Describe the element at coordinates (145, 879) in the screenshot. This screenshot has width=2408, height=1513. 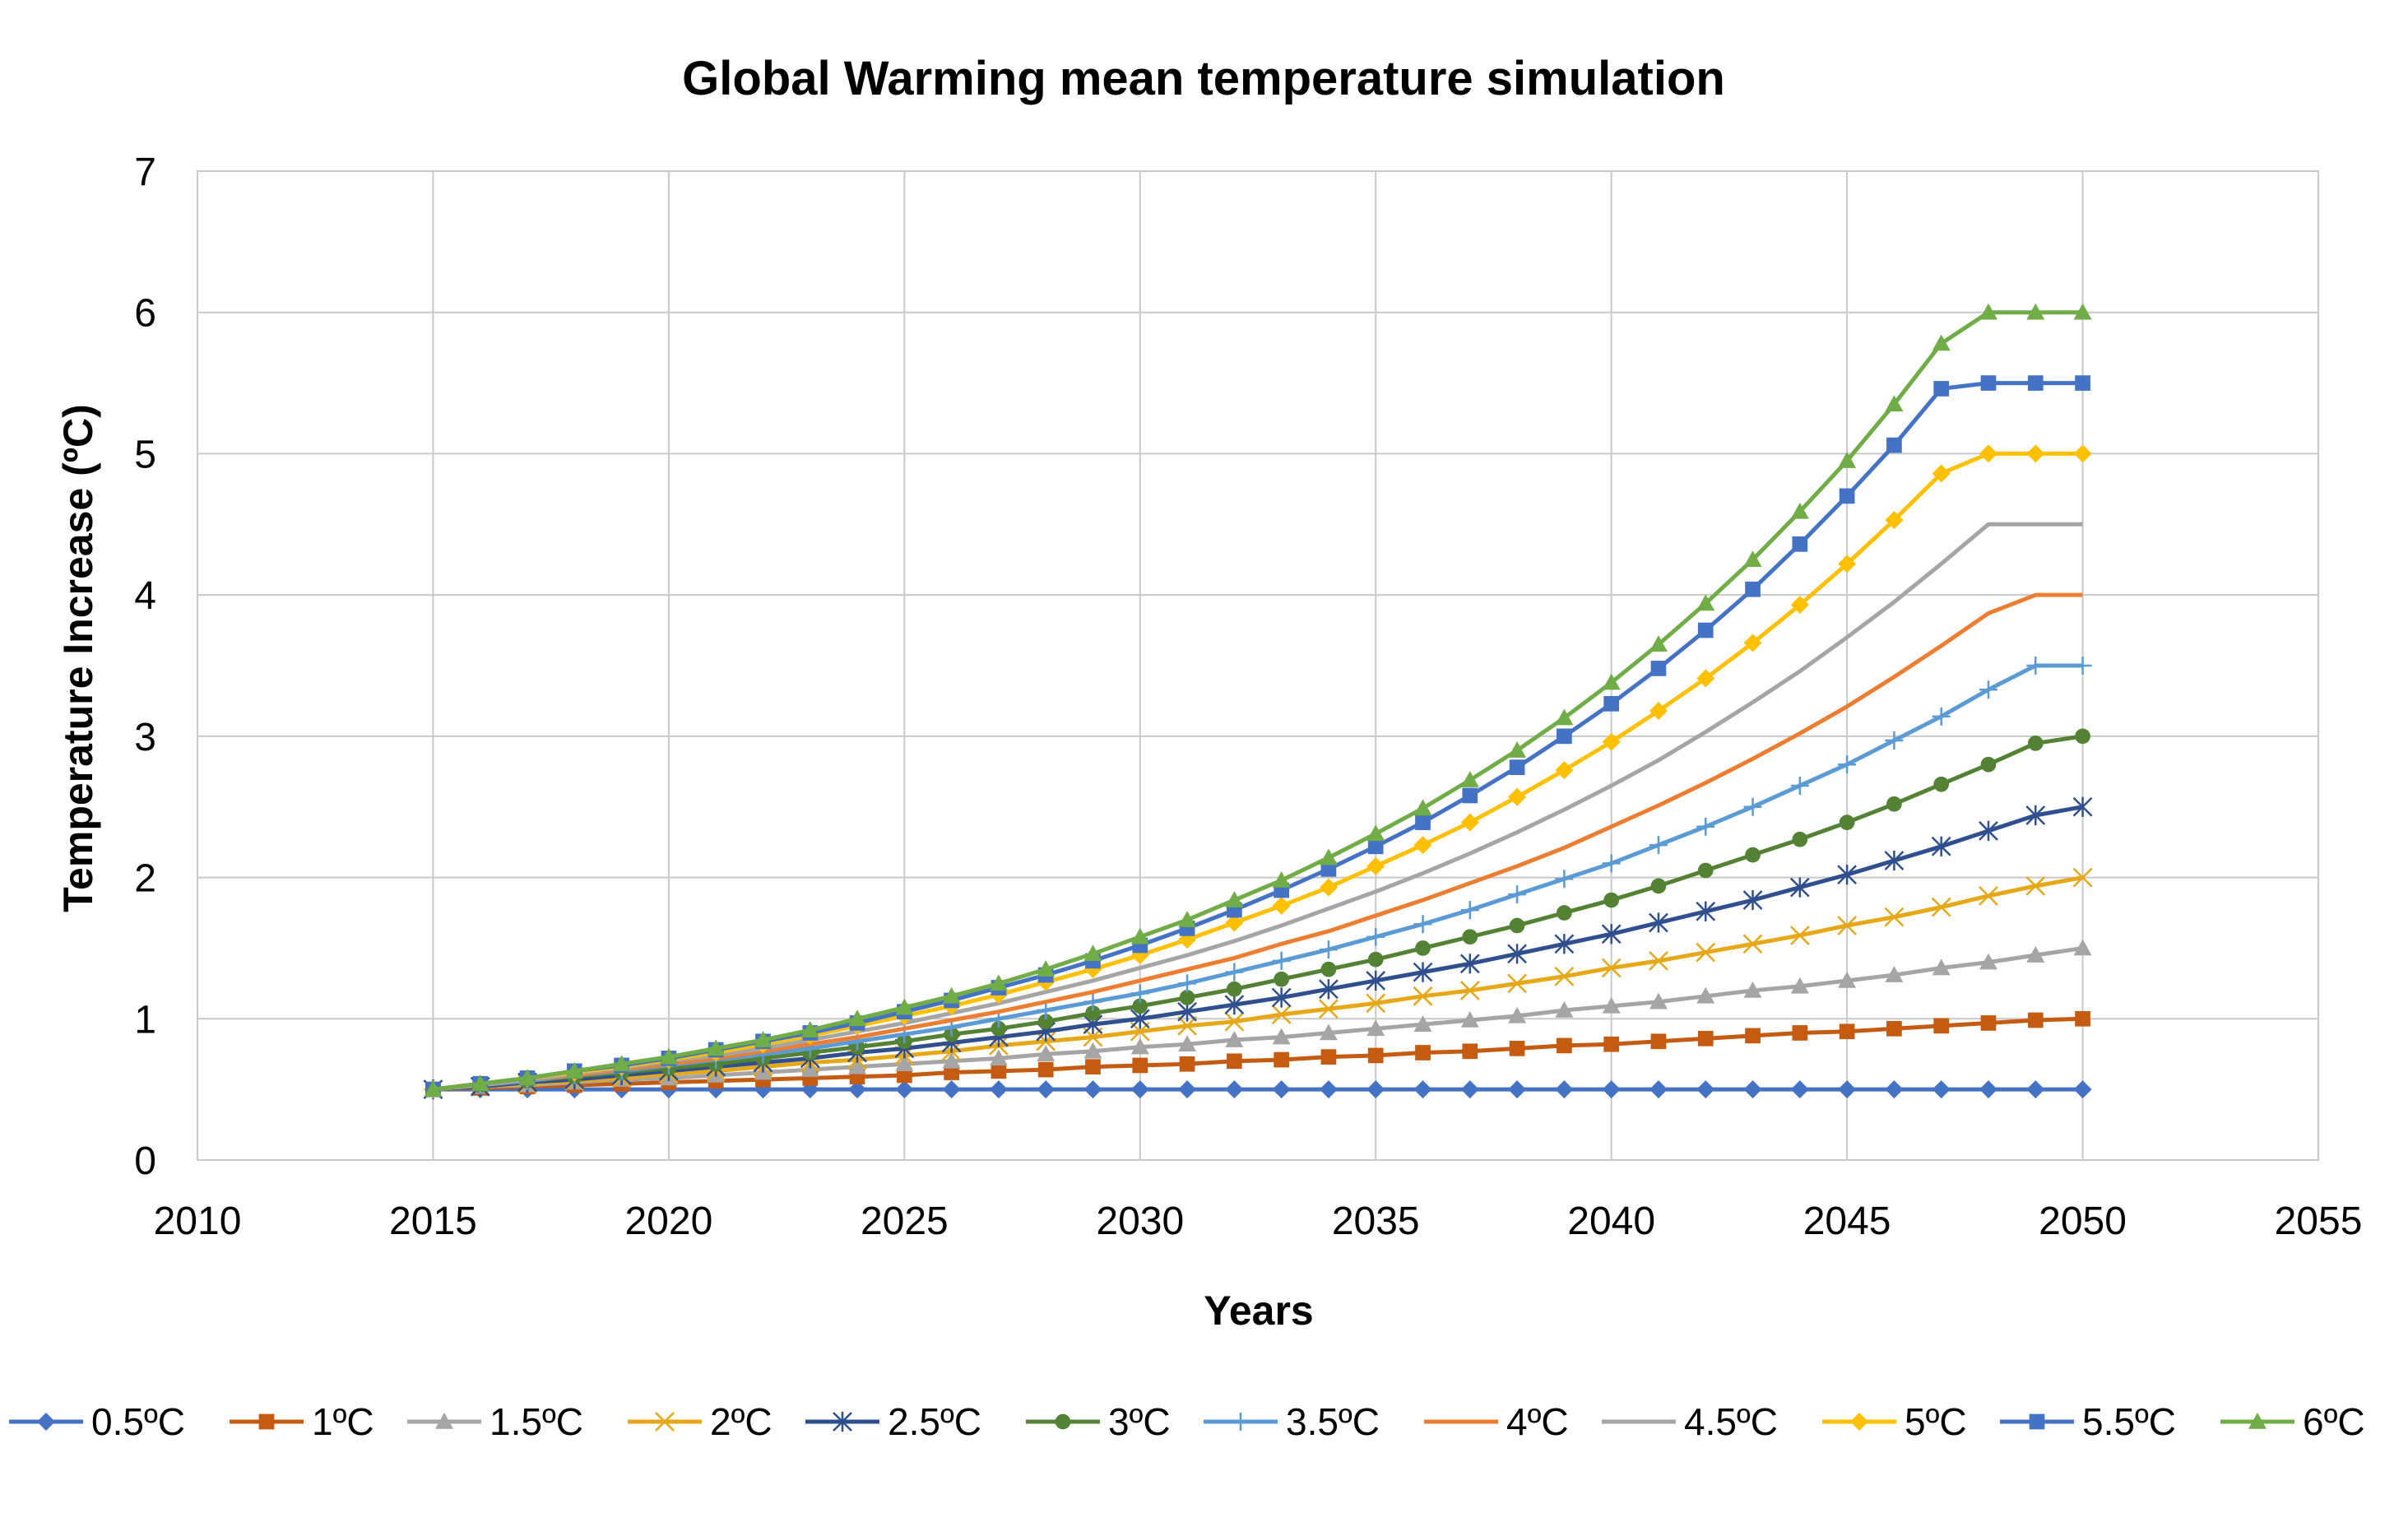
I see `y-tick-label: 2` at that location.